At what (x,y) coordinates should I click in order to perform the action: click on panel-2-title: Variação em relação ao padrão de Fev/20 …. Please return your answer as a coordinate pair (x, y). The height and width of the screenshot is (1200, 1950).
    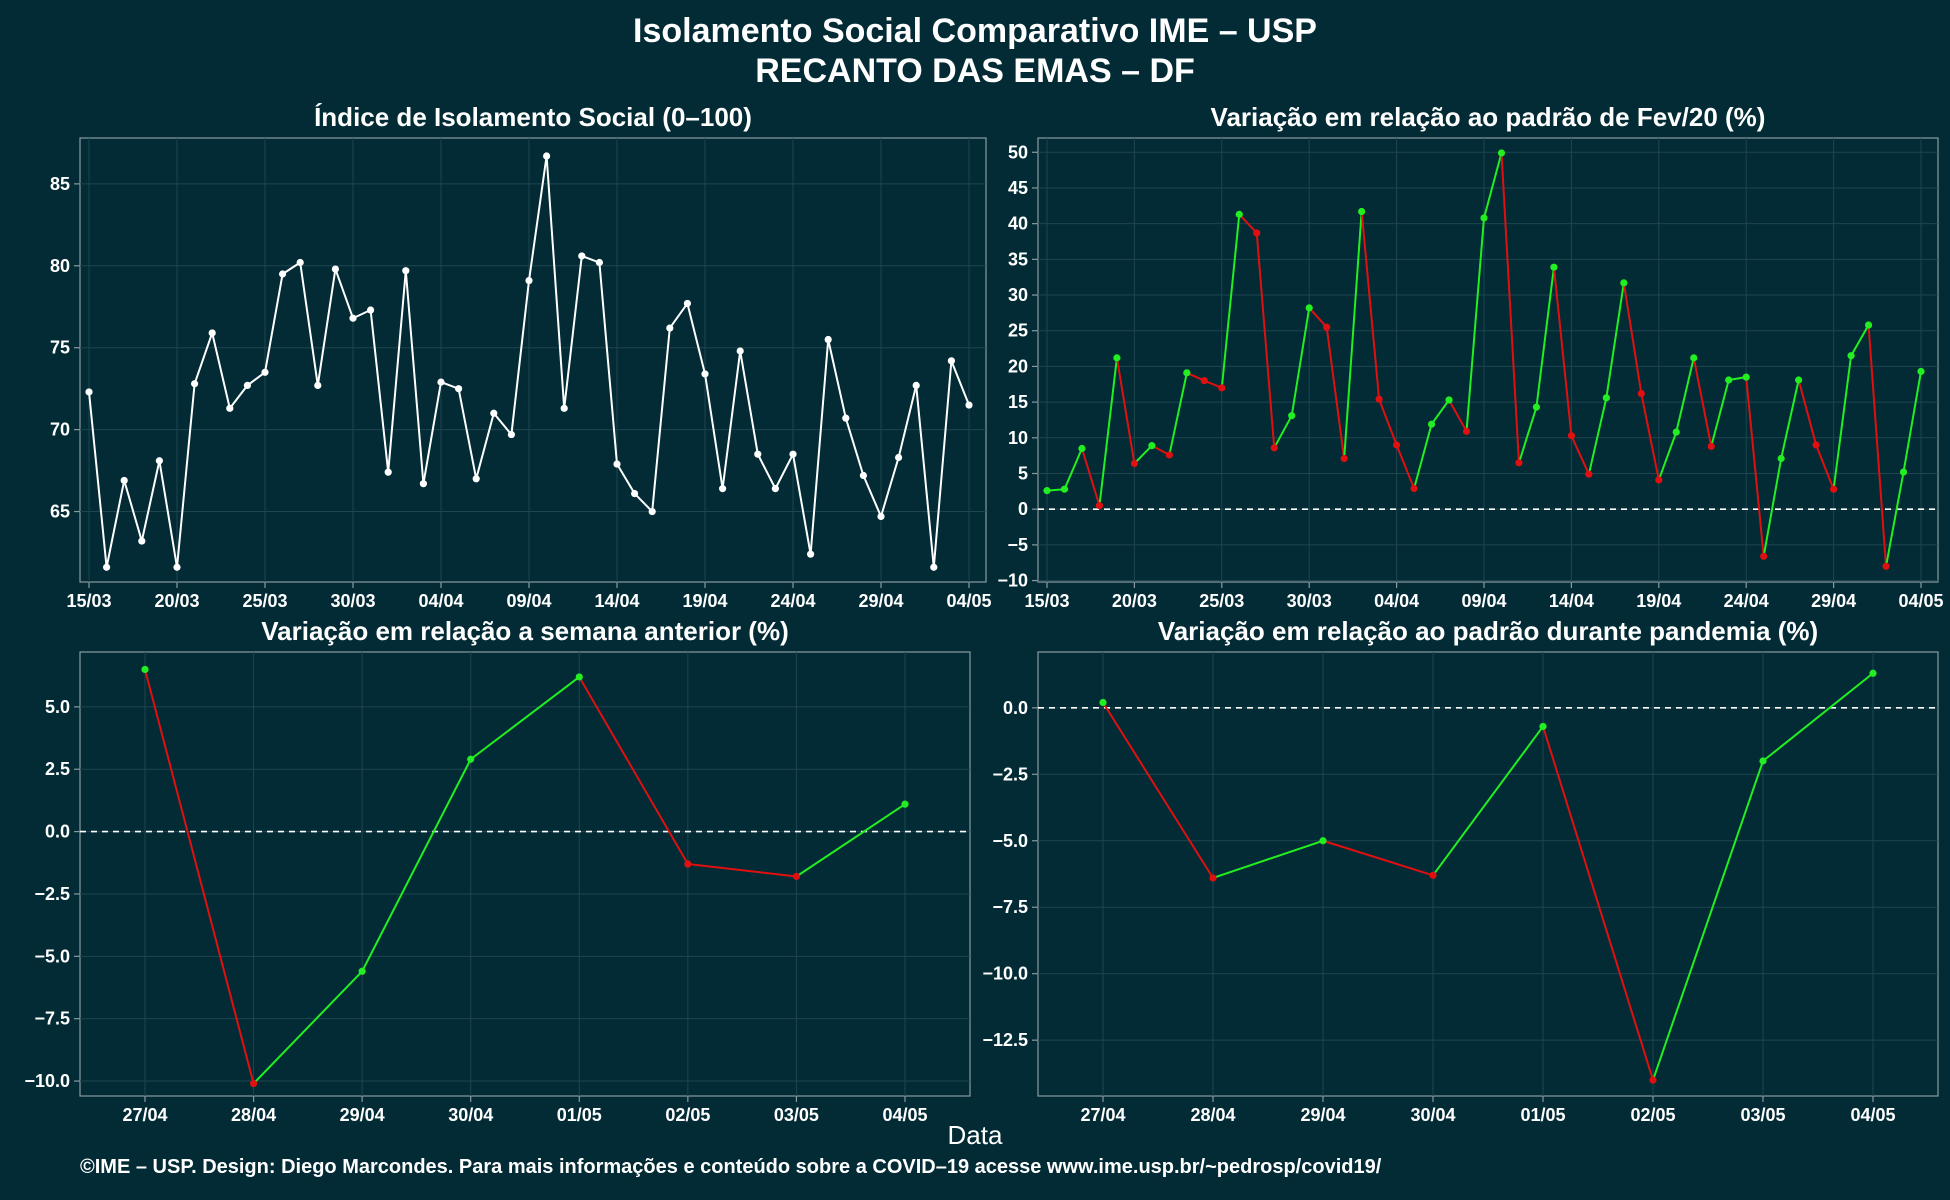
    Looking at the image, I should click on (1488, 117).